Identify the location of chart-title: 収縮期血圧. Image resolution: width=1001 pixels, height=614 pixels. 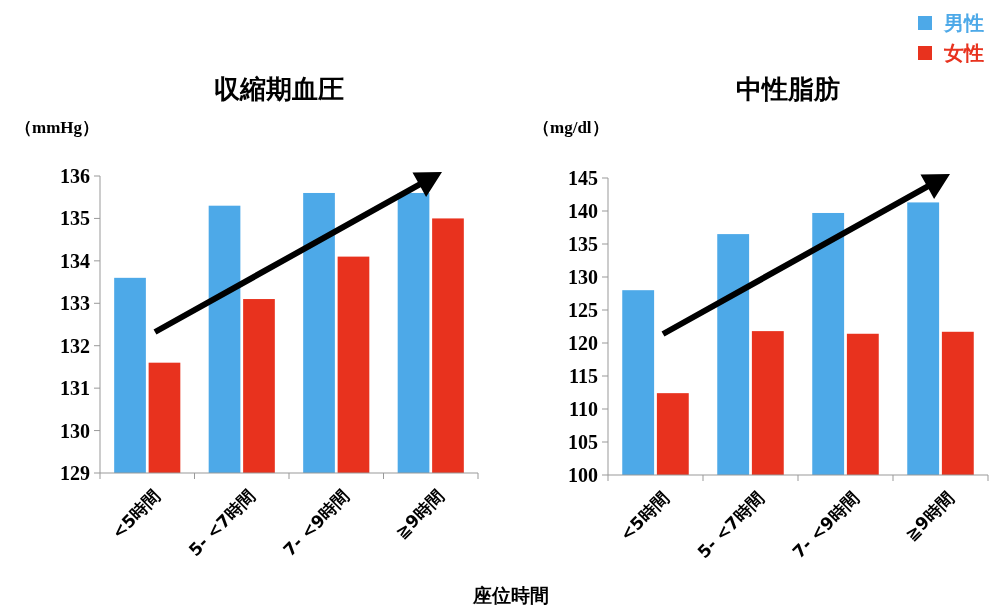
(279, 89).